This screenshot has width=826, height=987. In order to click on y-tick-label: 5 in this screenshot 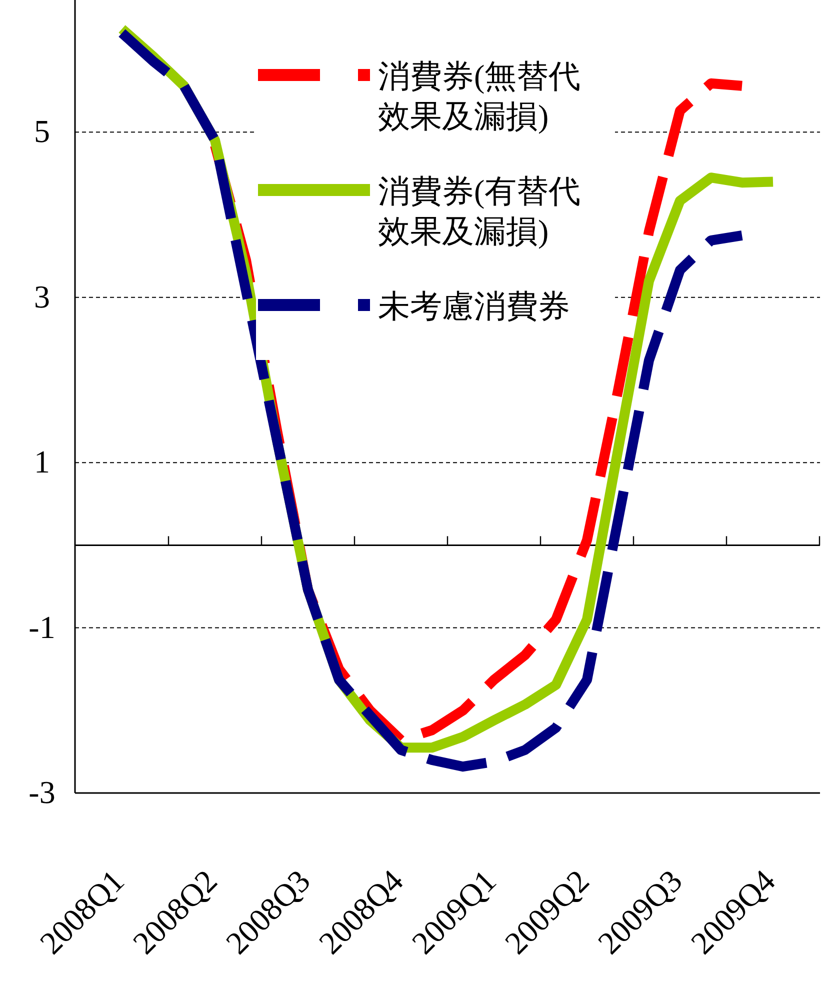, I will do `click(42, 131)`.